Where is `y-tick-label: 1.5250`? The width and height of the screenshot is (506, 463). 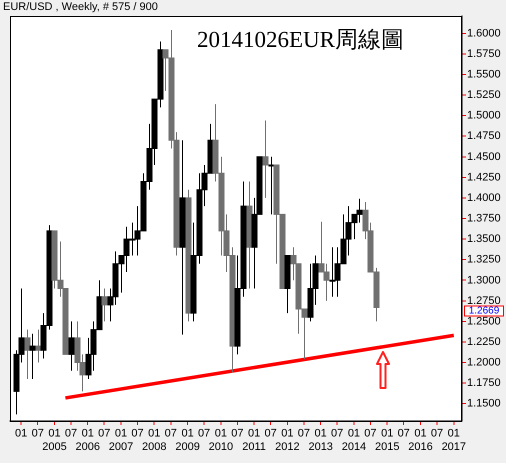 y-tick-label: 1.5250 is located at coordinates (484, 95).